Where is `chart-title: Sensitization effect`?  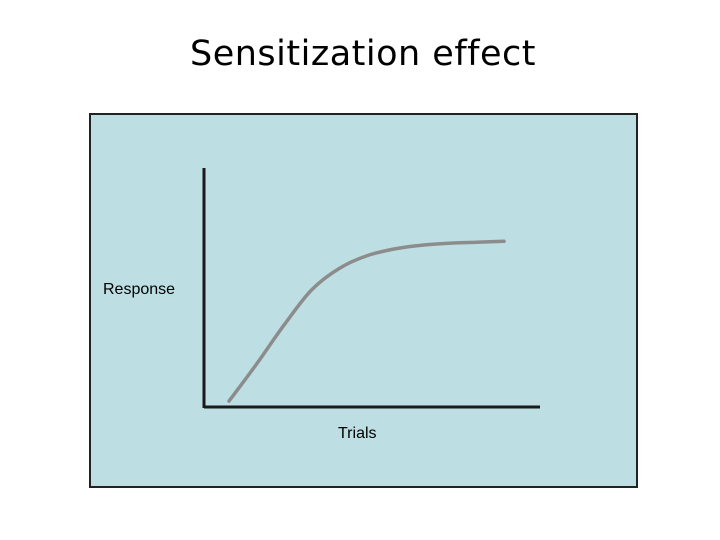
chart-title: Sensitization effect is located at coordinates (362, 54).